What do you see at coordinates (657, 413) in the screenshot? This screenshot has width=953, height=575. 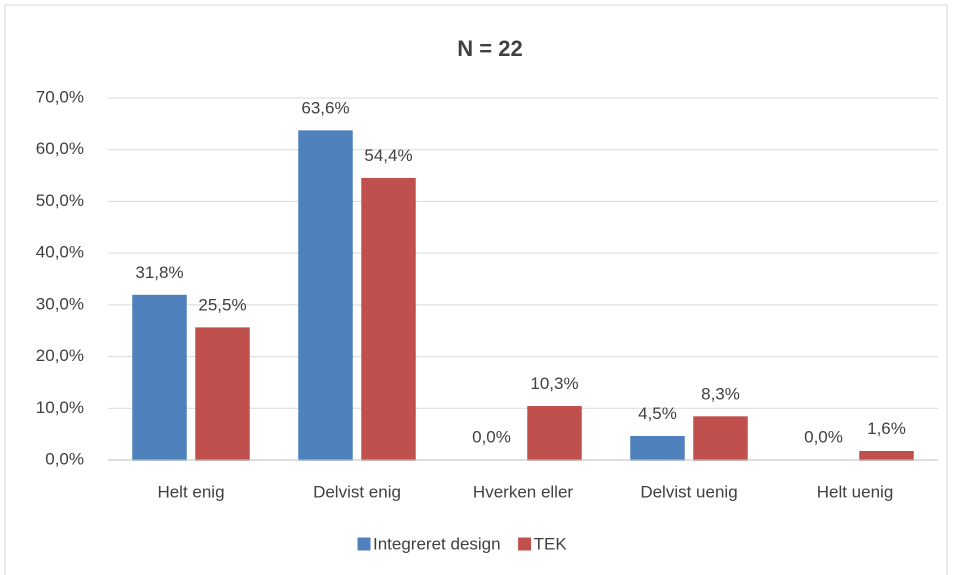 I see `value-label: 4,5%` at bounding box center [657, 413].